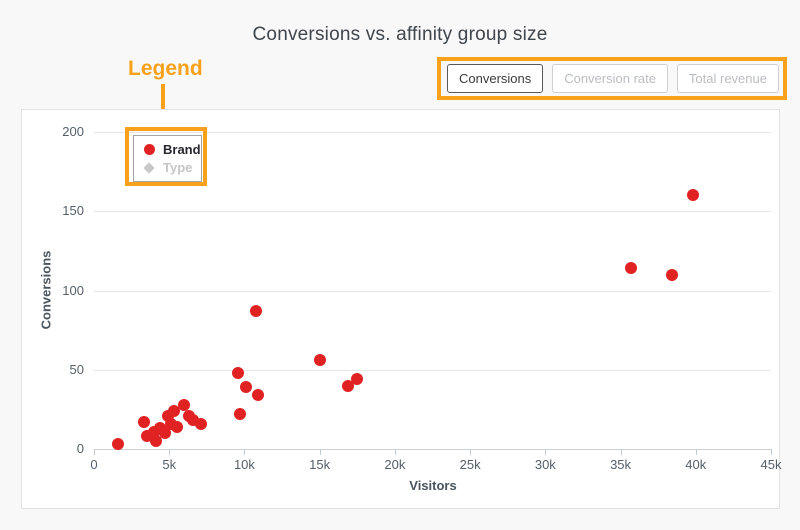 Image resolution: width=800 pixels, height=530 pixels. What do you see at coordinates (73, 290) in the screenshot?
I see `y-tick-label-100: 100` at bounding box center [73, 290].